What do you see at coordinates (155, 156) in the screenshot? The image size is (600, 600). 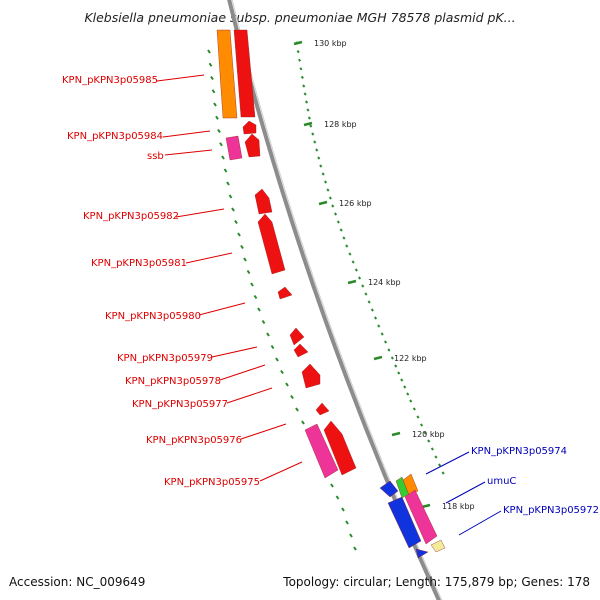 I see `gene-label: ssb` at bounding box center [155, 156].